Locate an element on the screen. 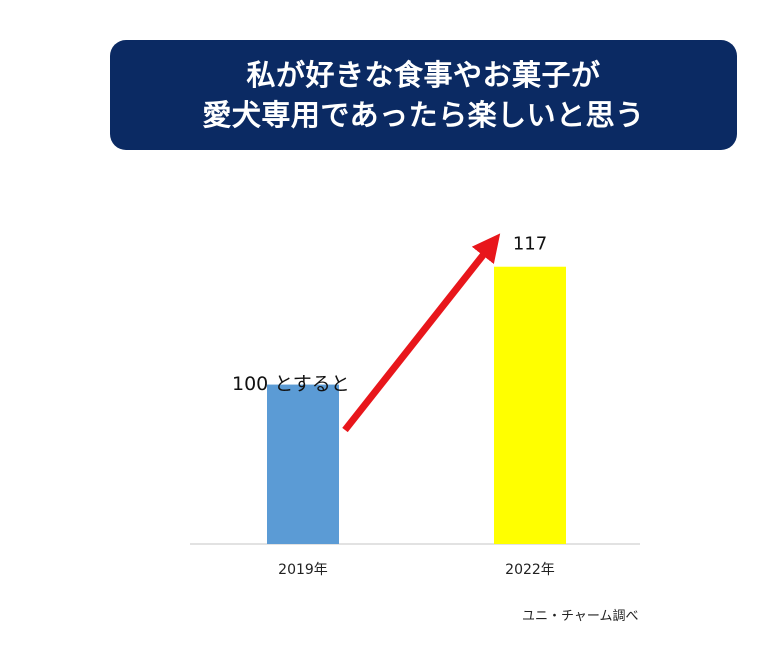  x-tick-label-1: 2022年 is located at coordinates (530, 570).